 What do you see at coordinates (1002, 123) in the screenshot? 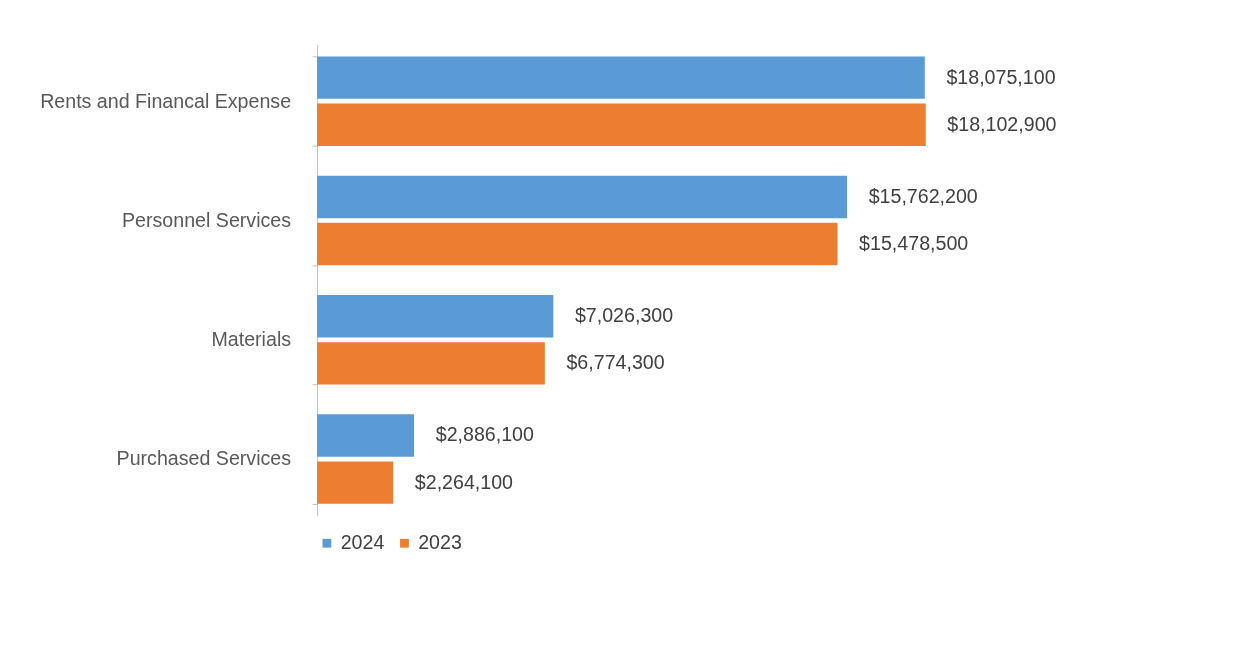
I see `data-label: $18,102,900` at bounding box center [1002, 123].